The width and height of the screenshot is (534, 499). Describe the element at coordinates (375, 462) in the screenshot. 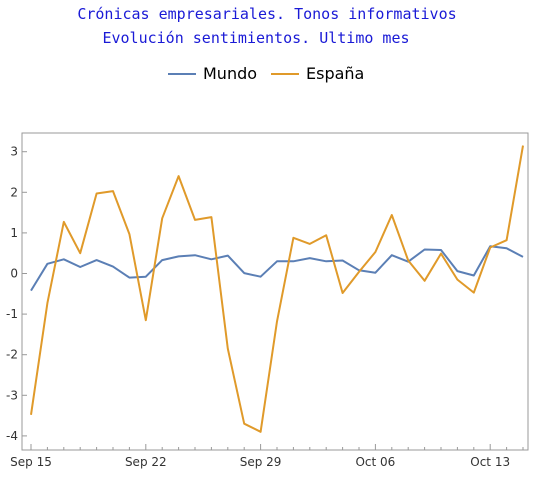

I see `x-tick-label: Oct 06` at that location.